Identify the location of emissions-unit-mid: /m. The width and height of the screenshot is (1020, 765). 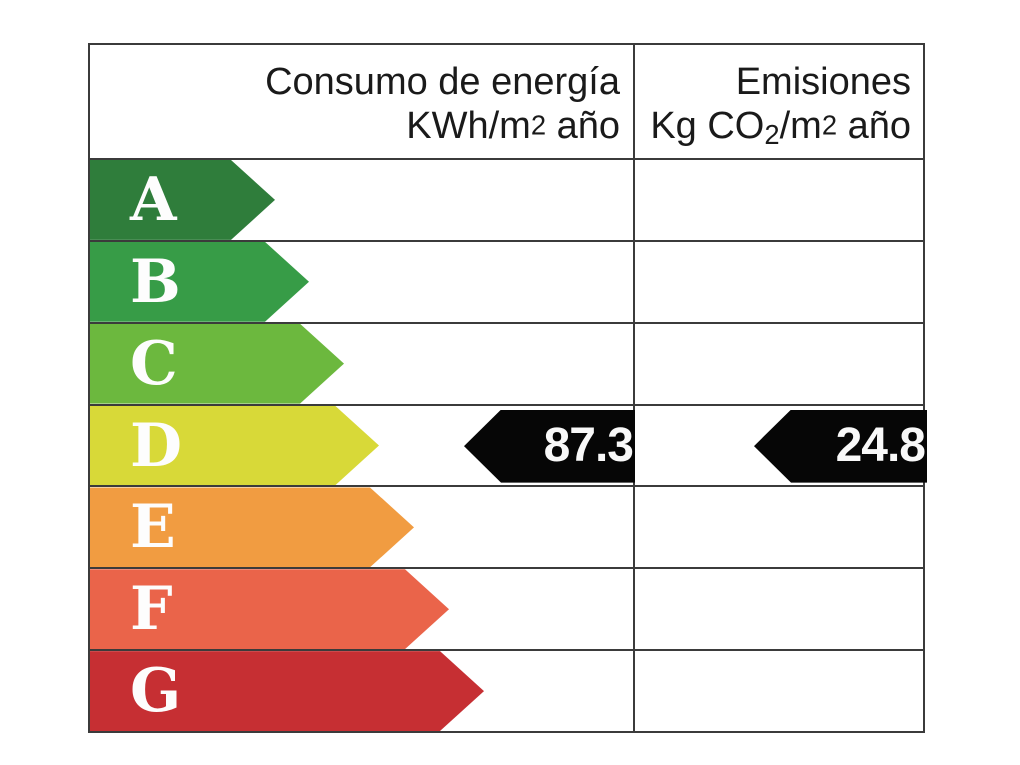
(800, 126).